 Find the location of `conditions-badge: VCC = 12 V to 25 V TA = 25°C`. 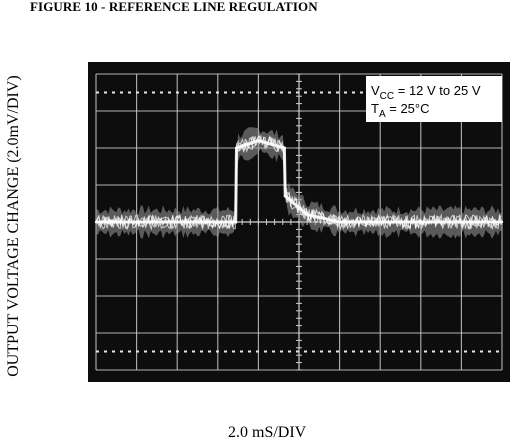

conditions-badge: VCC = 12 V to 25 V TA = 25°C is located at coordinates (434, 99).